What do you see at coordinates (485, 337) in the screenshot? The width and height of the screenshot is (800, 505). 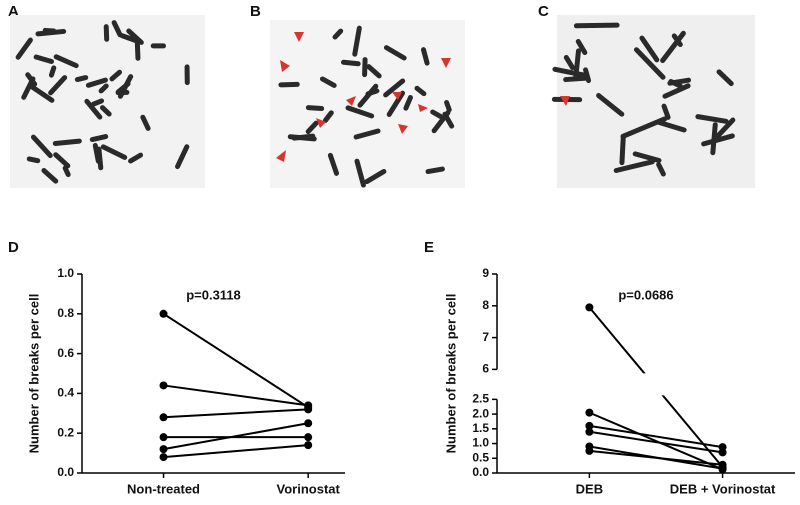 I see `y-tick-label: 7` at bounding box center [485, 337].